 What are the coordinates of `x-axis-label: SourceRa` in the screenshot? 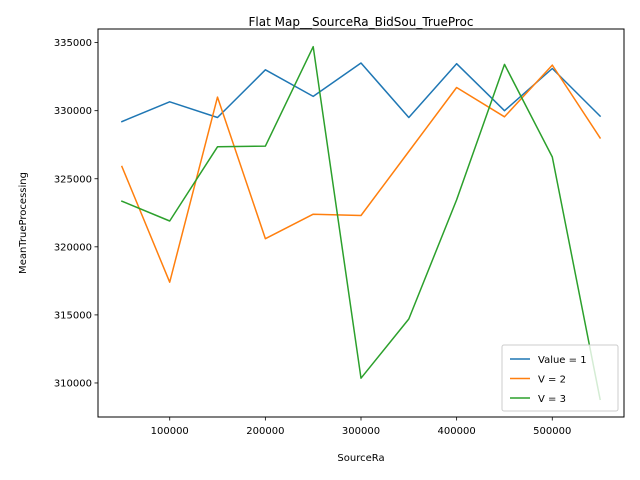 It's located at (360, 458).